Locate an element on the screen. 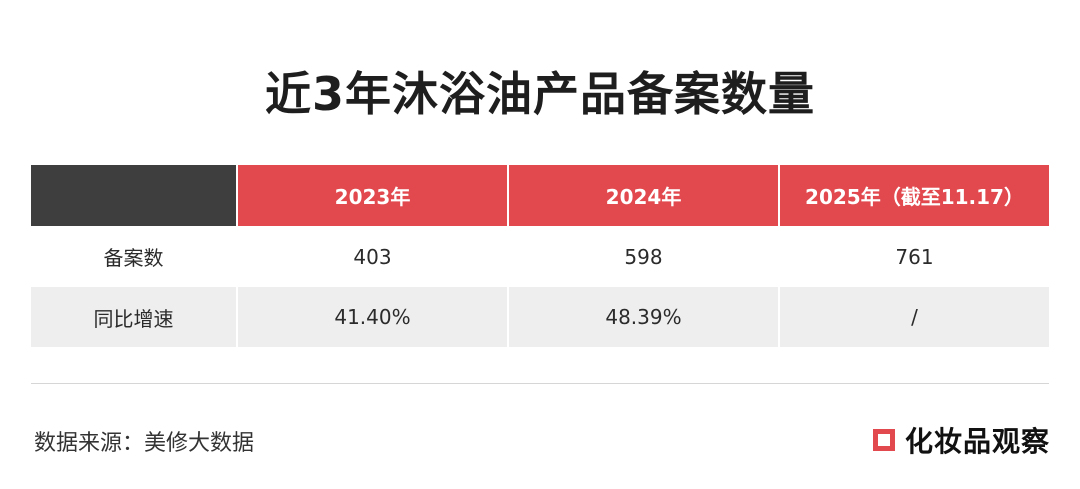  table-row: 备案数 403 598 761 is located at coordinates (540, 256).